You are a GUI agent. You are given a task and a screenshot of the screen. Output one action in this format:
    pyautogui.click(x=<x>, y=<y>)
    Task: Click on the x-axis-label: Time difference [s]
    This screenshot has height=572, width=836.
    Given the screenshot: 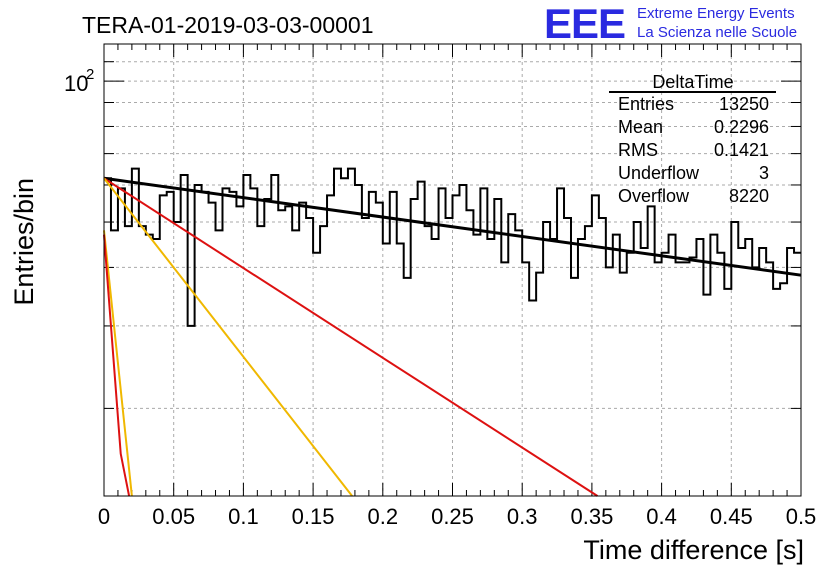 What is the action you would take?
    pyautogui.click(x=693, y=550)
    